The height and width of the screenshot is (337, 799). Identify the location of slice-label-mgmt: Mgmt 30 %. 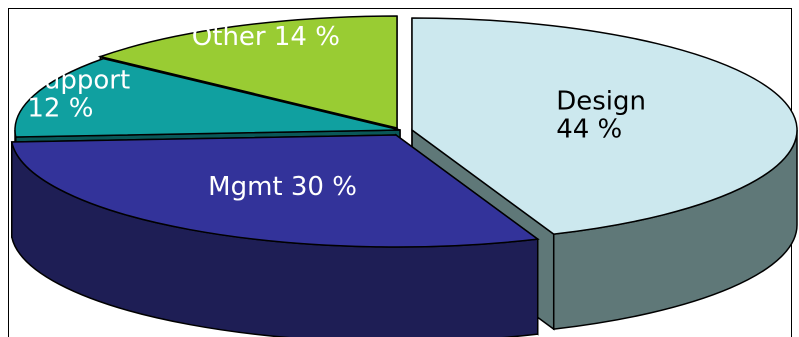
(282, 187).